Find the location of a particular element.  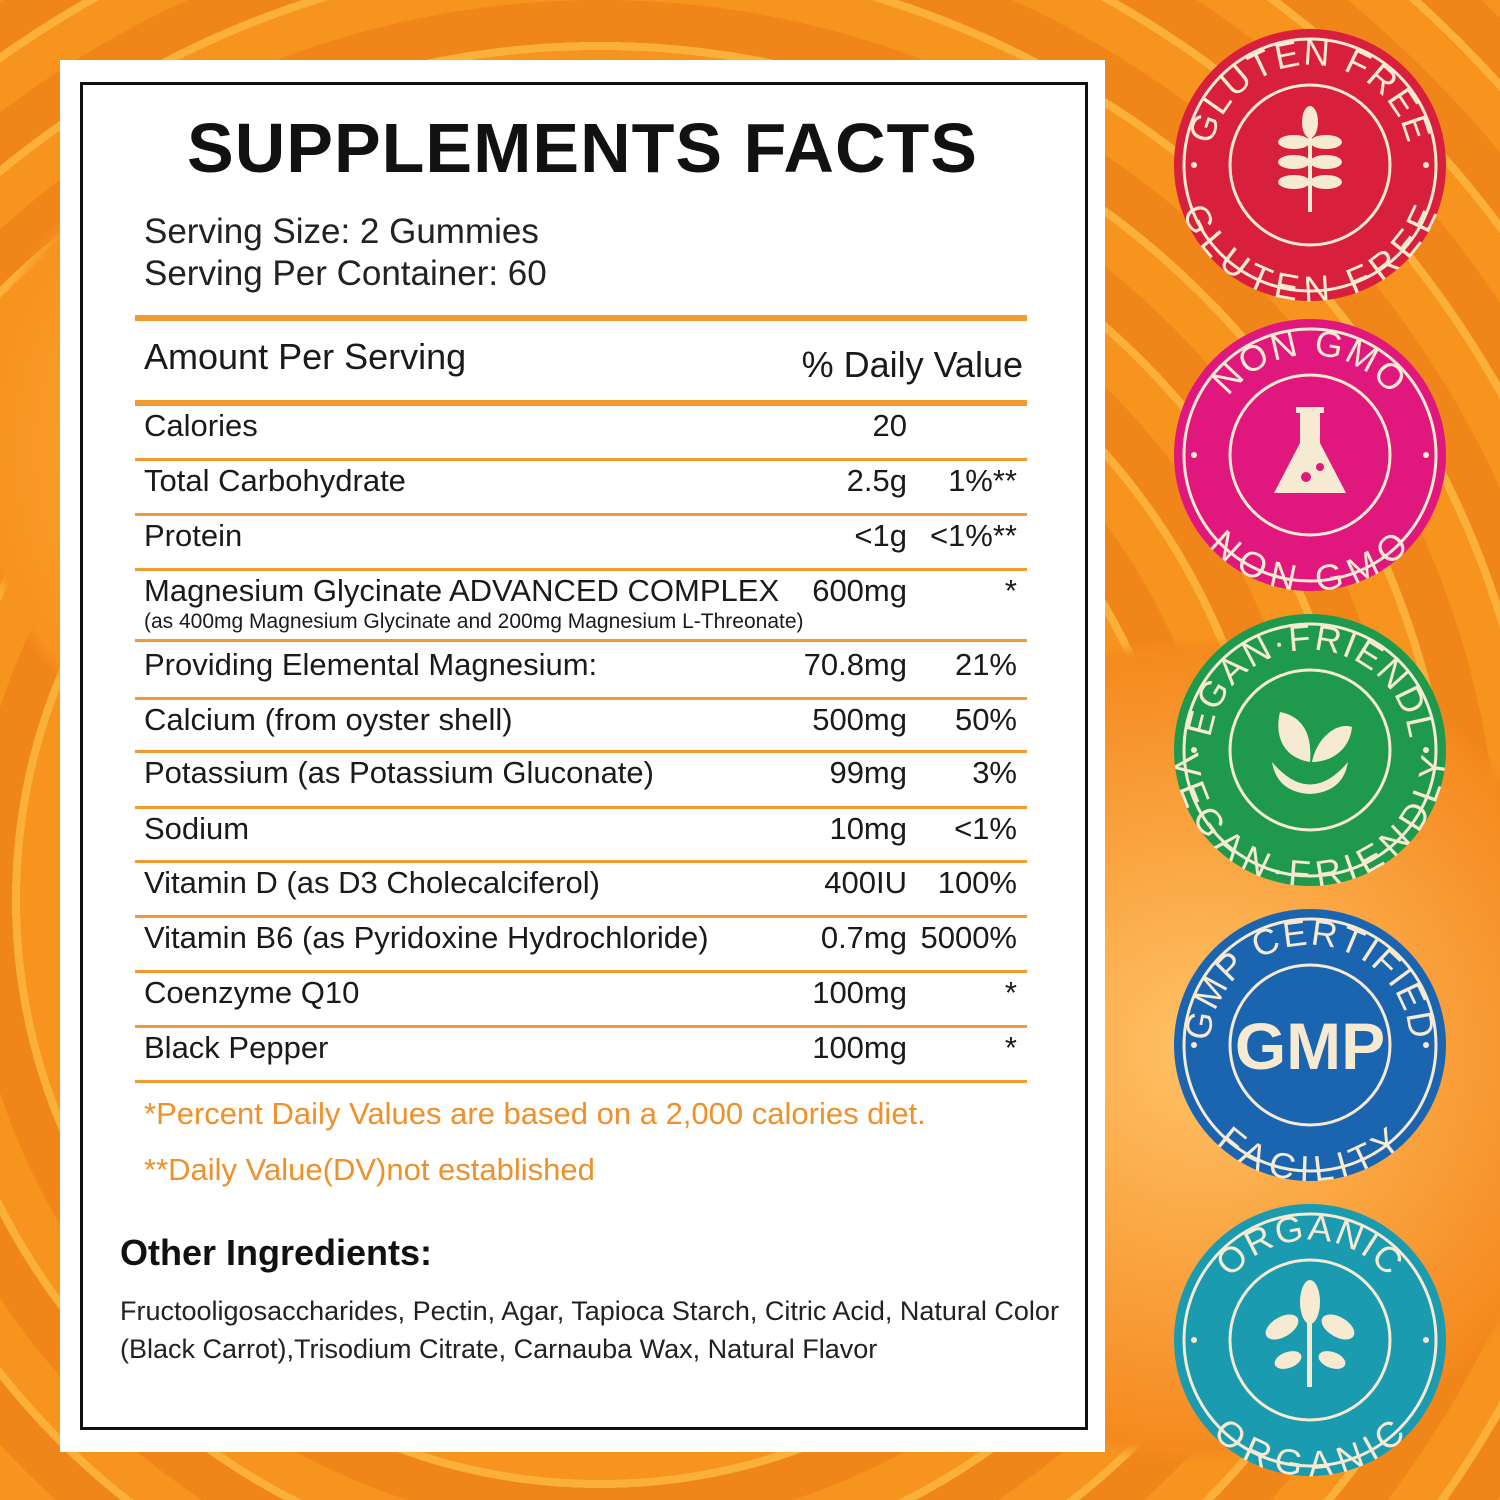

nutrient-amount: 500mg is located at coordinates (859, 719).